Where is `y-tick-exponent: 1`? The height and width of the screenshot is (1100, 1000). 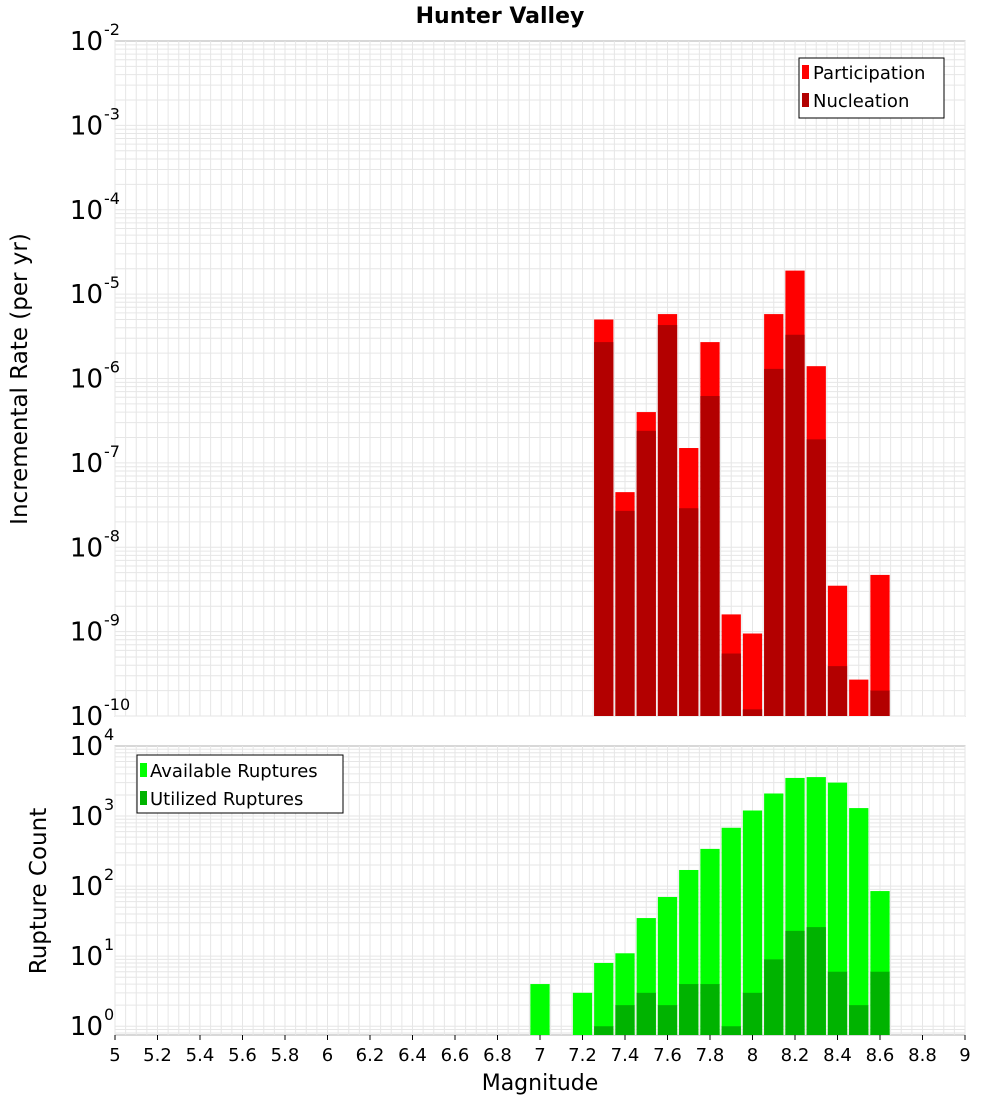
y-tick-exponent: 1 is located at coordinates (109, 944).